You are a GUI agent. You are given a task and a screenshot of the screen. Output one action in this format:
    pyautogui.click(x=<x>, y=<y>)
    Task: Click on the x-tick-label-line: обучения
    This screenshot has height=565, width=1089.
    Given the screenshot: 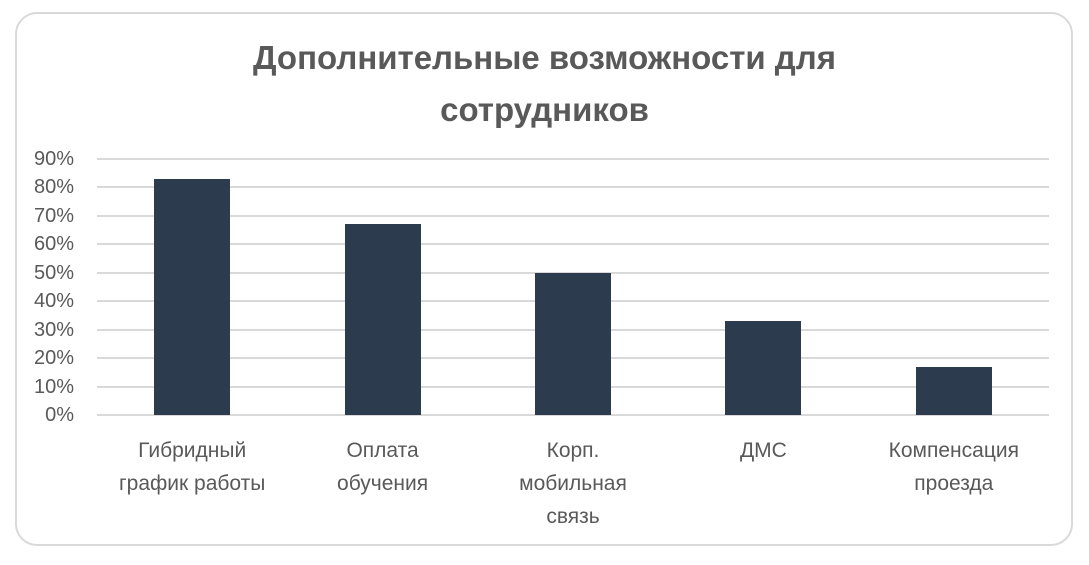 What is the action you would take?
    pyautogui.click(x=383, y=483)
    